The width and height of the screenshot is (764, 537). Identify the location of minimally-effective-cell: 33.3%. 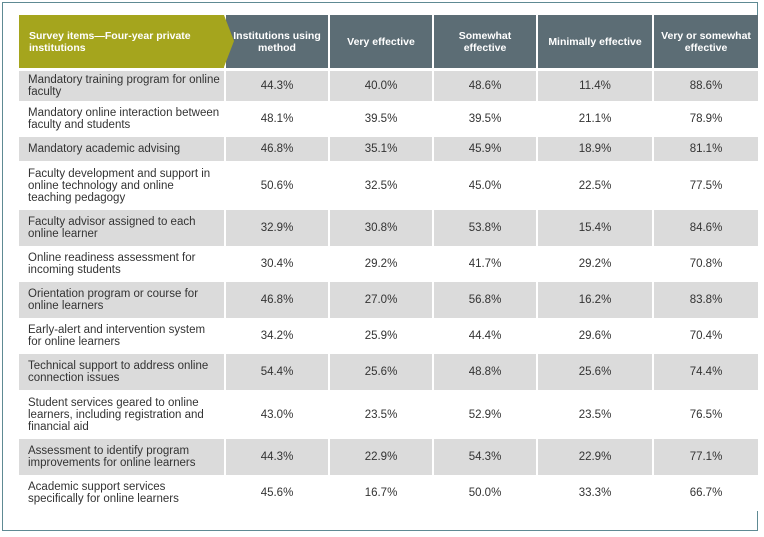
(595, 493).